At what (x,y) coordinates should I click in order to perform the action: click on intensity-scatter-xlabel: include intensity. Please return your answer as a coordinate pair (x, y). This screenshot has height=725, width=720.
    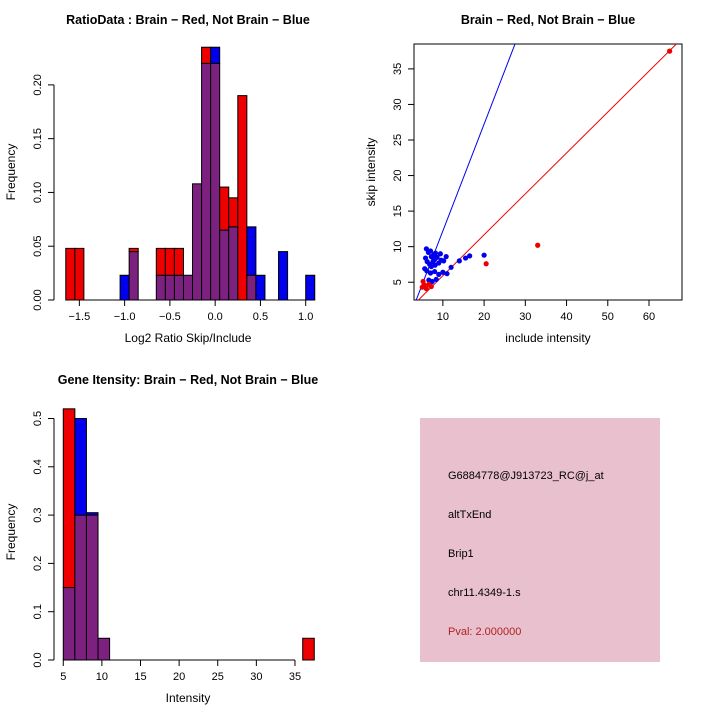
    Looking at the image, I should click on (547, 338).